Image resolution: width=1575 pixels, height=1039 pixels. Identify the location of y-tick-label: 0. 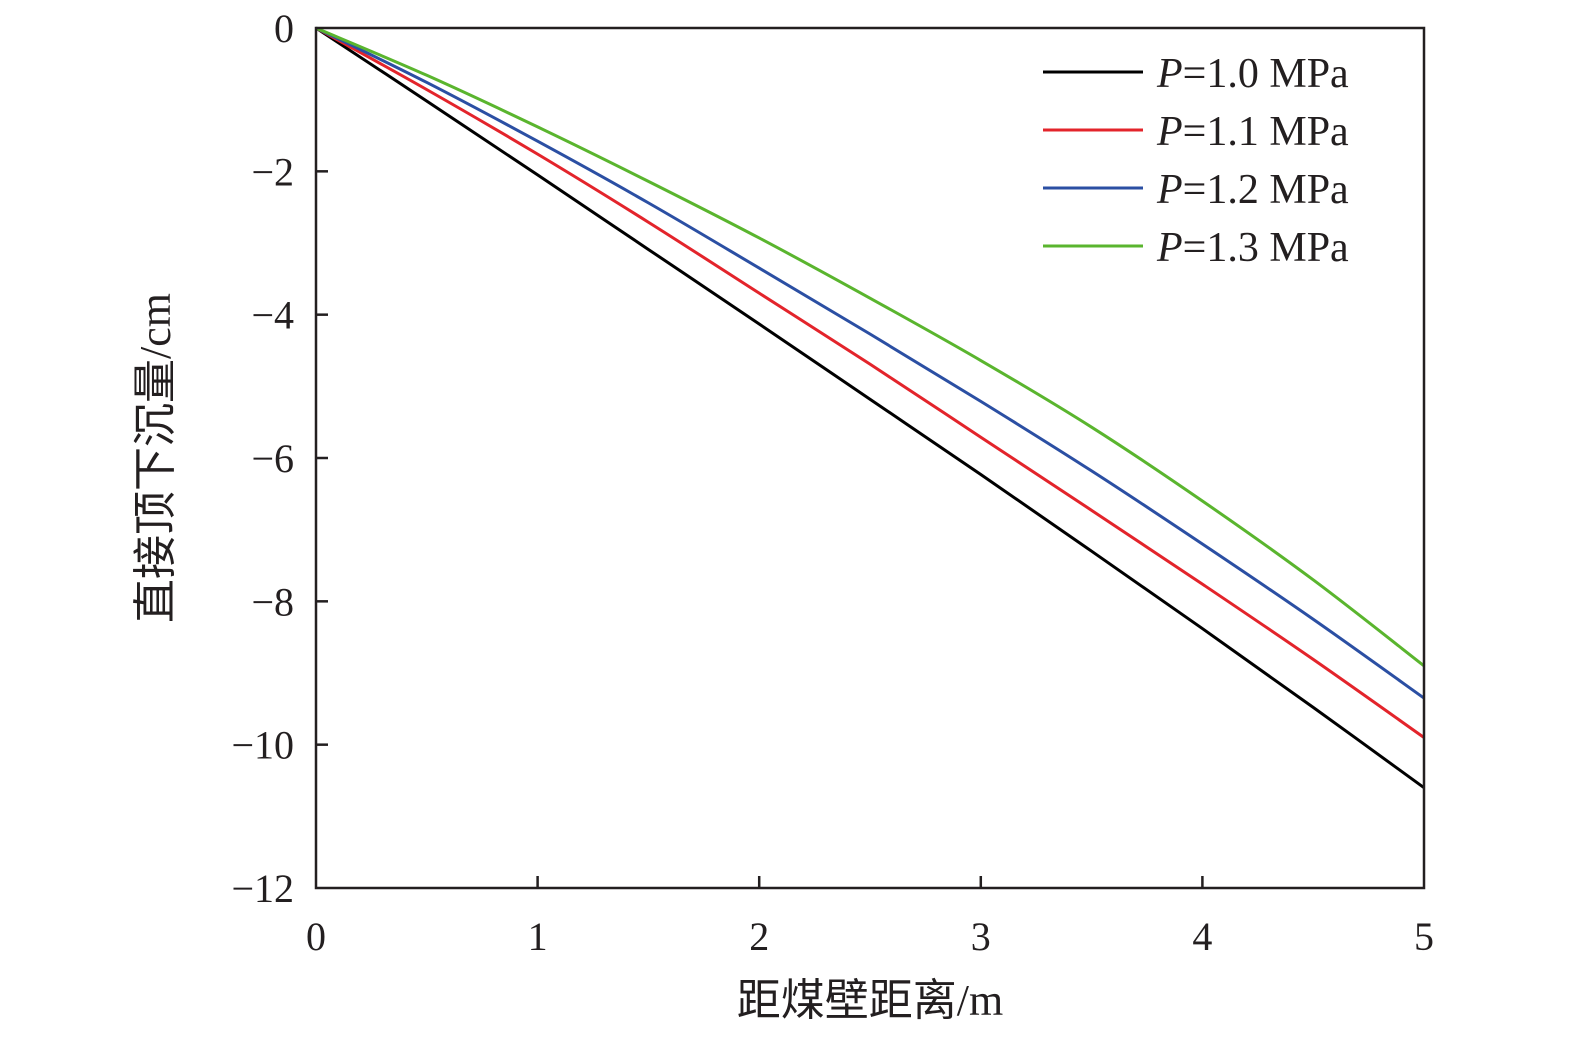
(284, 28).